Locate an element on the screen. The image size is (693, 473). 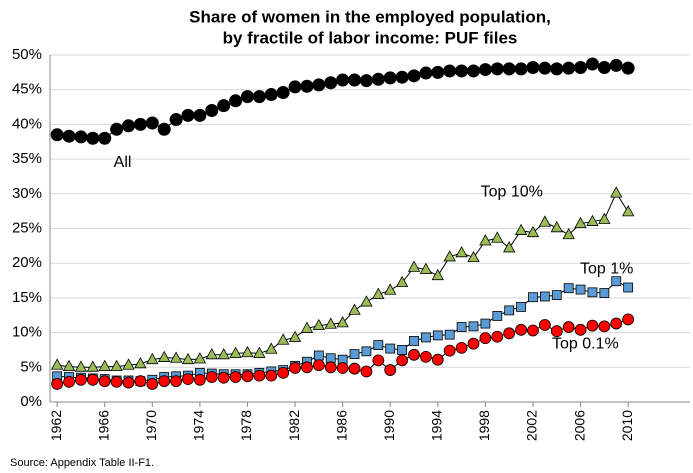
series-label: Top 0.1% is located at coordinates (585, 344).